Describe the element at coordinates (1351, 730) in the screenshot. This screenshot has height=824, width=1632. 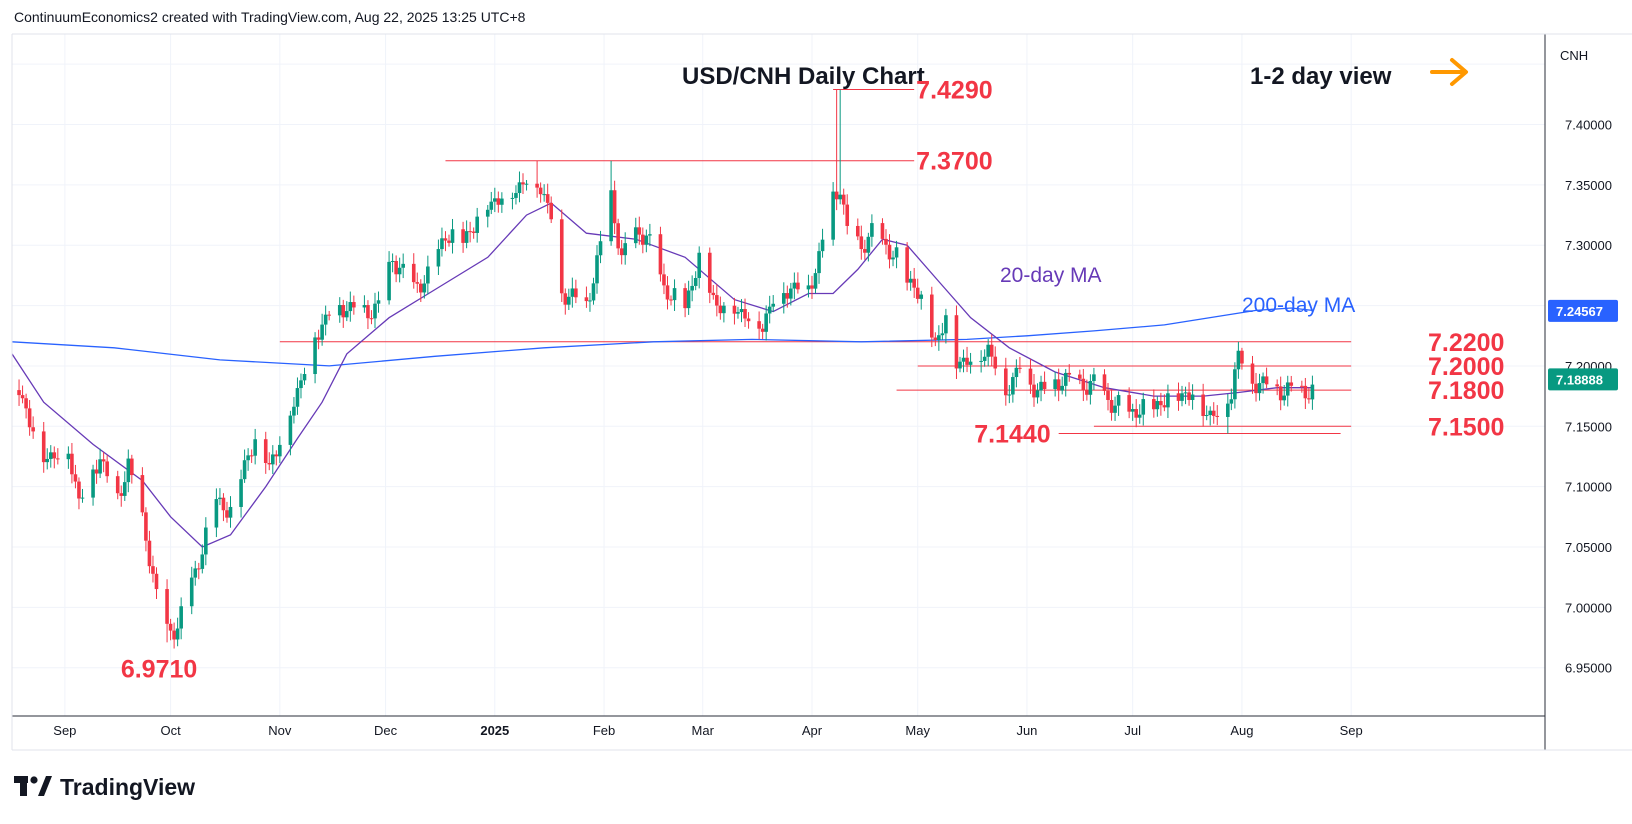
I see `x-tick-label: Sep` at that location.